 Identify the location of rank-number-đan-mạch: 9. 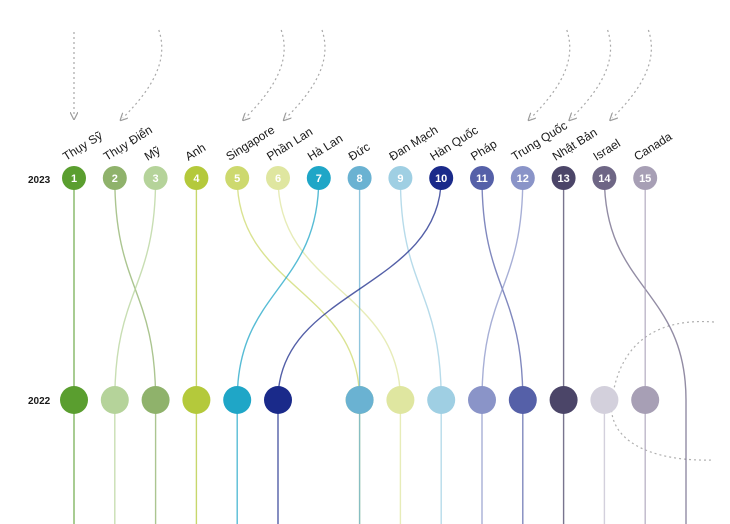
(400, 179).